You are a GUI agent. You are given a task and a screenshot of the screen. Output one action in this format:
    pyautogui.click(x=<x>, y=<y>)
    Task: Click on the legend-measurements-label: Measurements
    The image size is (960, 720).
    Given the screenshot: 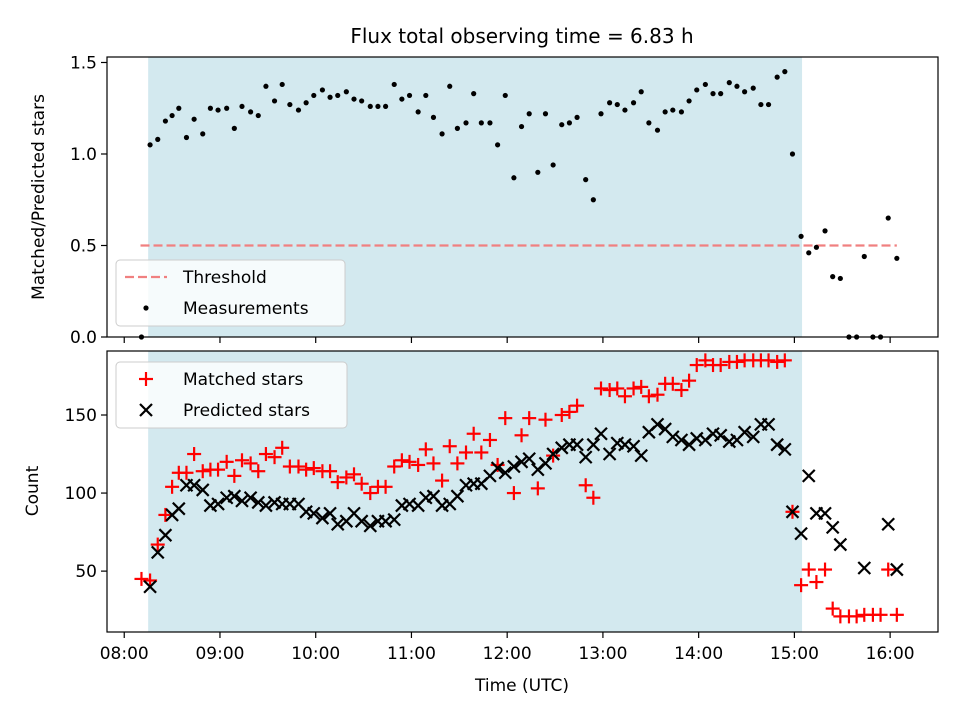 What is the action you would take?
    pyautogui.click(x=246, y=309)
    